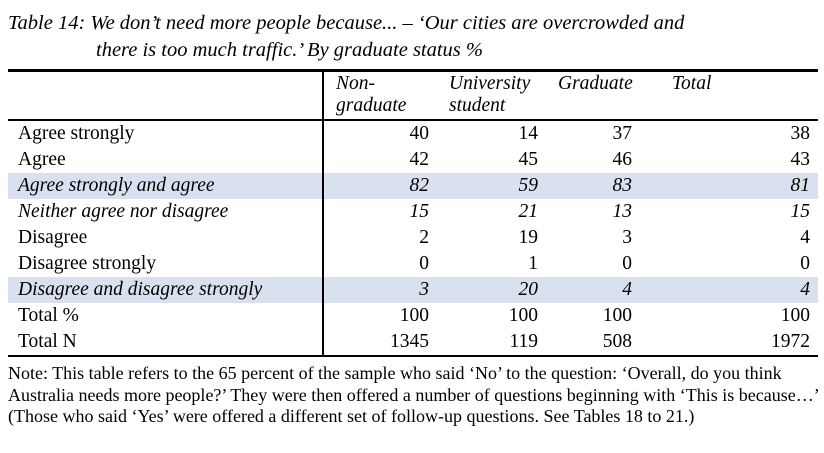 The image size is (824, 453). What do you see at coordinates (627, 237) in the screenshot?
I see `cell-graduate: 3` at bounding box center [627, 237].